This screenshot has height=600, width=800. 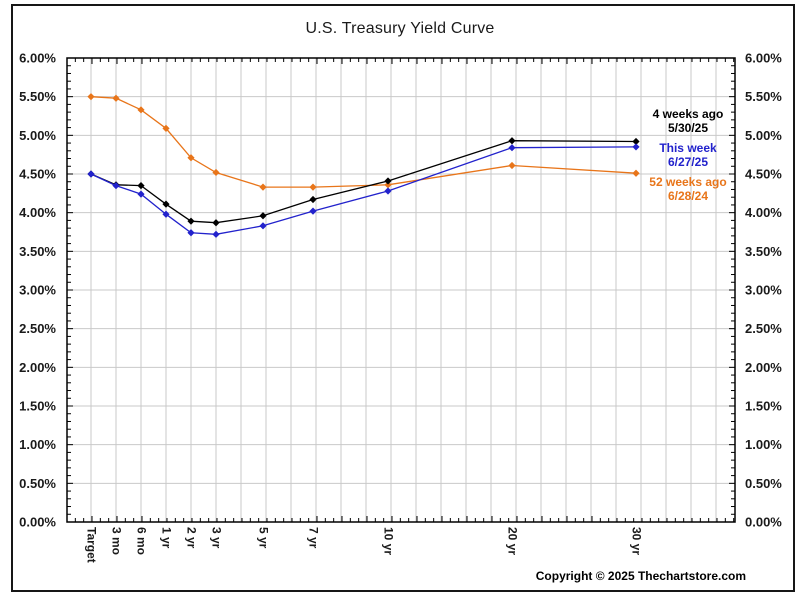 I want to click on y-axis-label-left: 0.50%, so click(x=37, y=483).